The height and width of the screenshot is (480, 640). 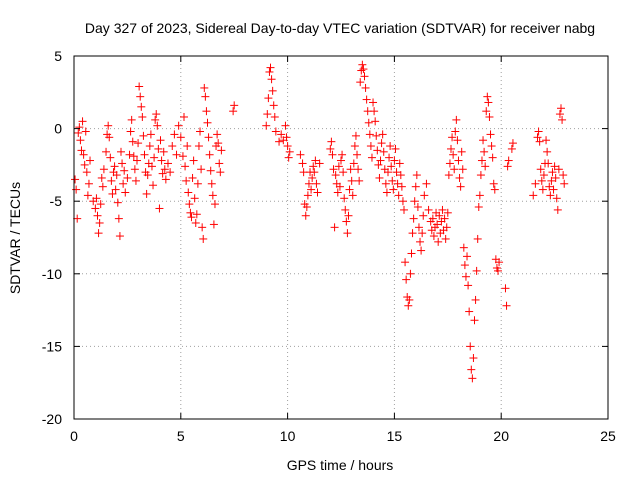 What do you see at coordinates (343, 436) in the screenshot?
I see `x-tick-labels: 0 5 10 15 20 25` at bounding box center [343, 436].